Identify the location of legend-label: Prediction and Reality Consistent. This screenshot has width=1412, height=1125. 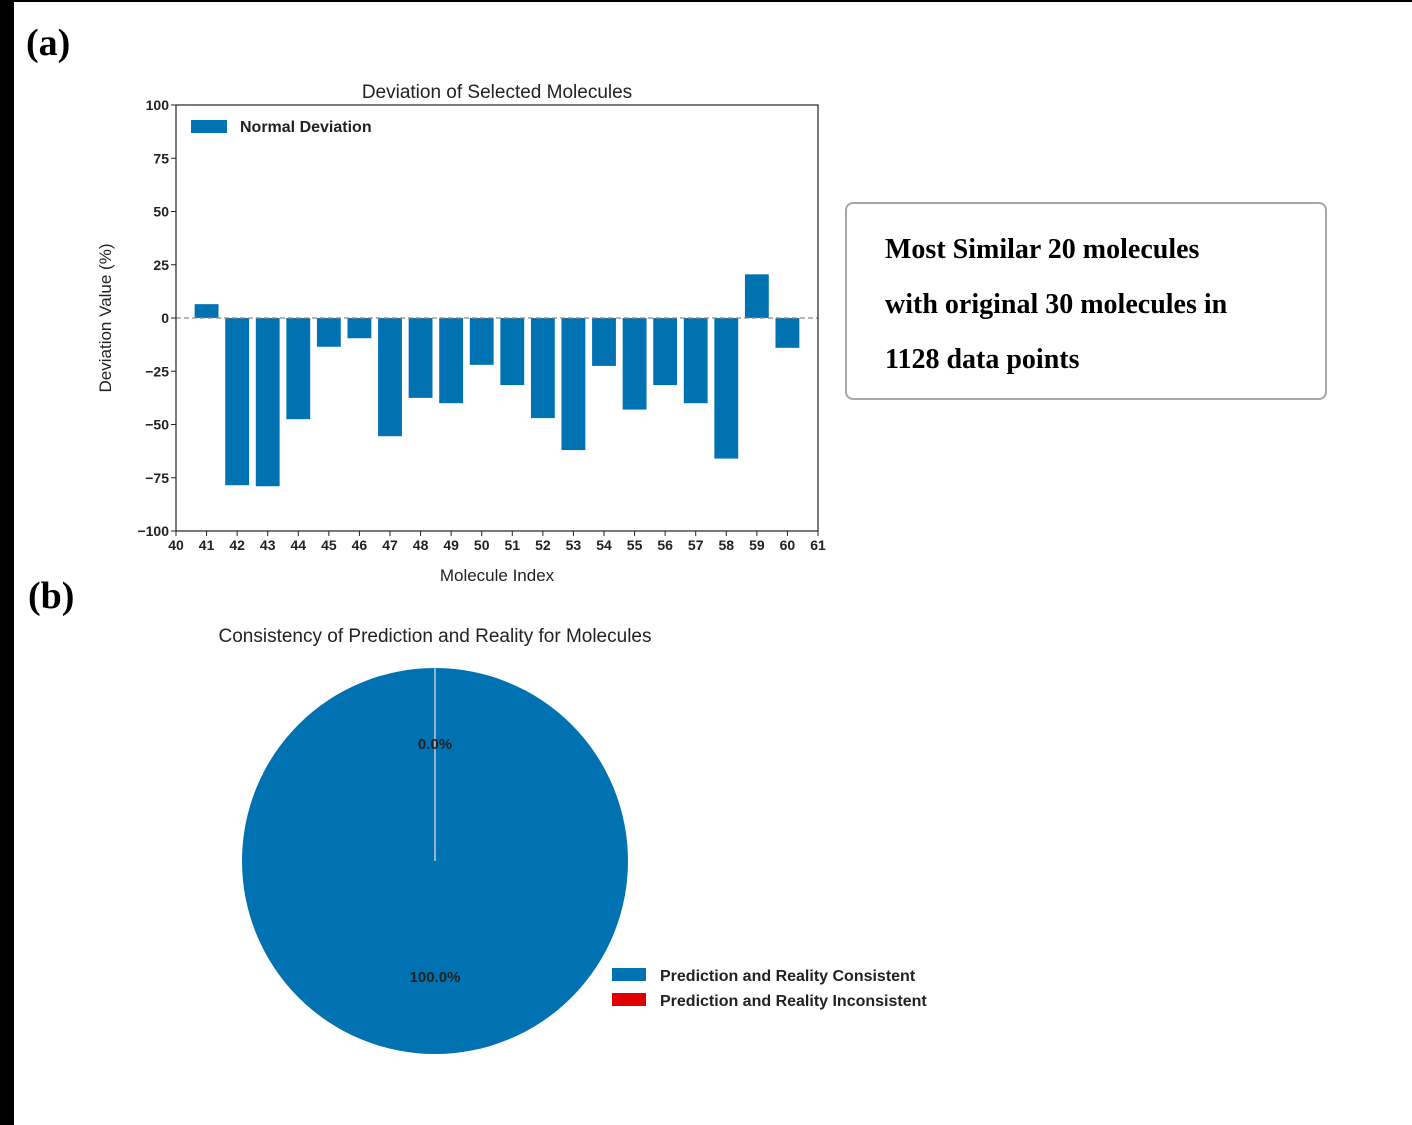
(788, 976).